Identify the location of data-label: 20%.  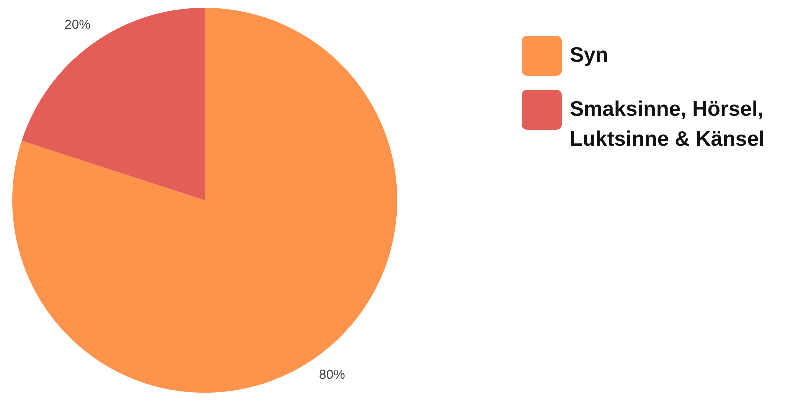
(78, 24).